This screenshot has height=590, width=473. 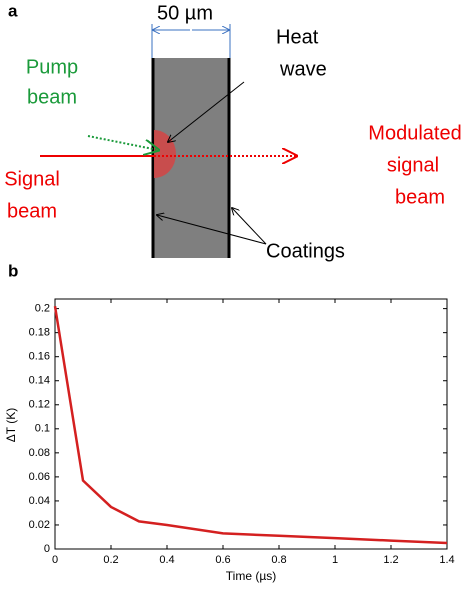 What do you see at coordinates (39, 333) in the screenshot?
I see `y-tick-label: 0.18` at bounding box center [39, 333].